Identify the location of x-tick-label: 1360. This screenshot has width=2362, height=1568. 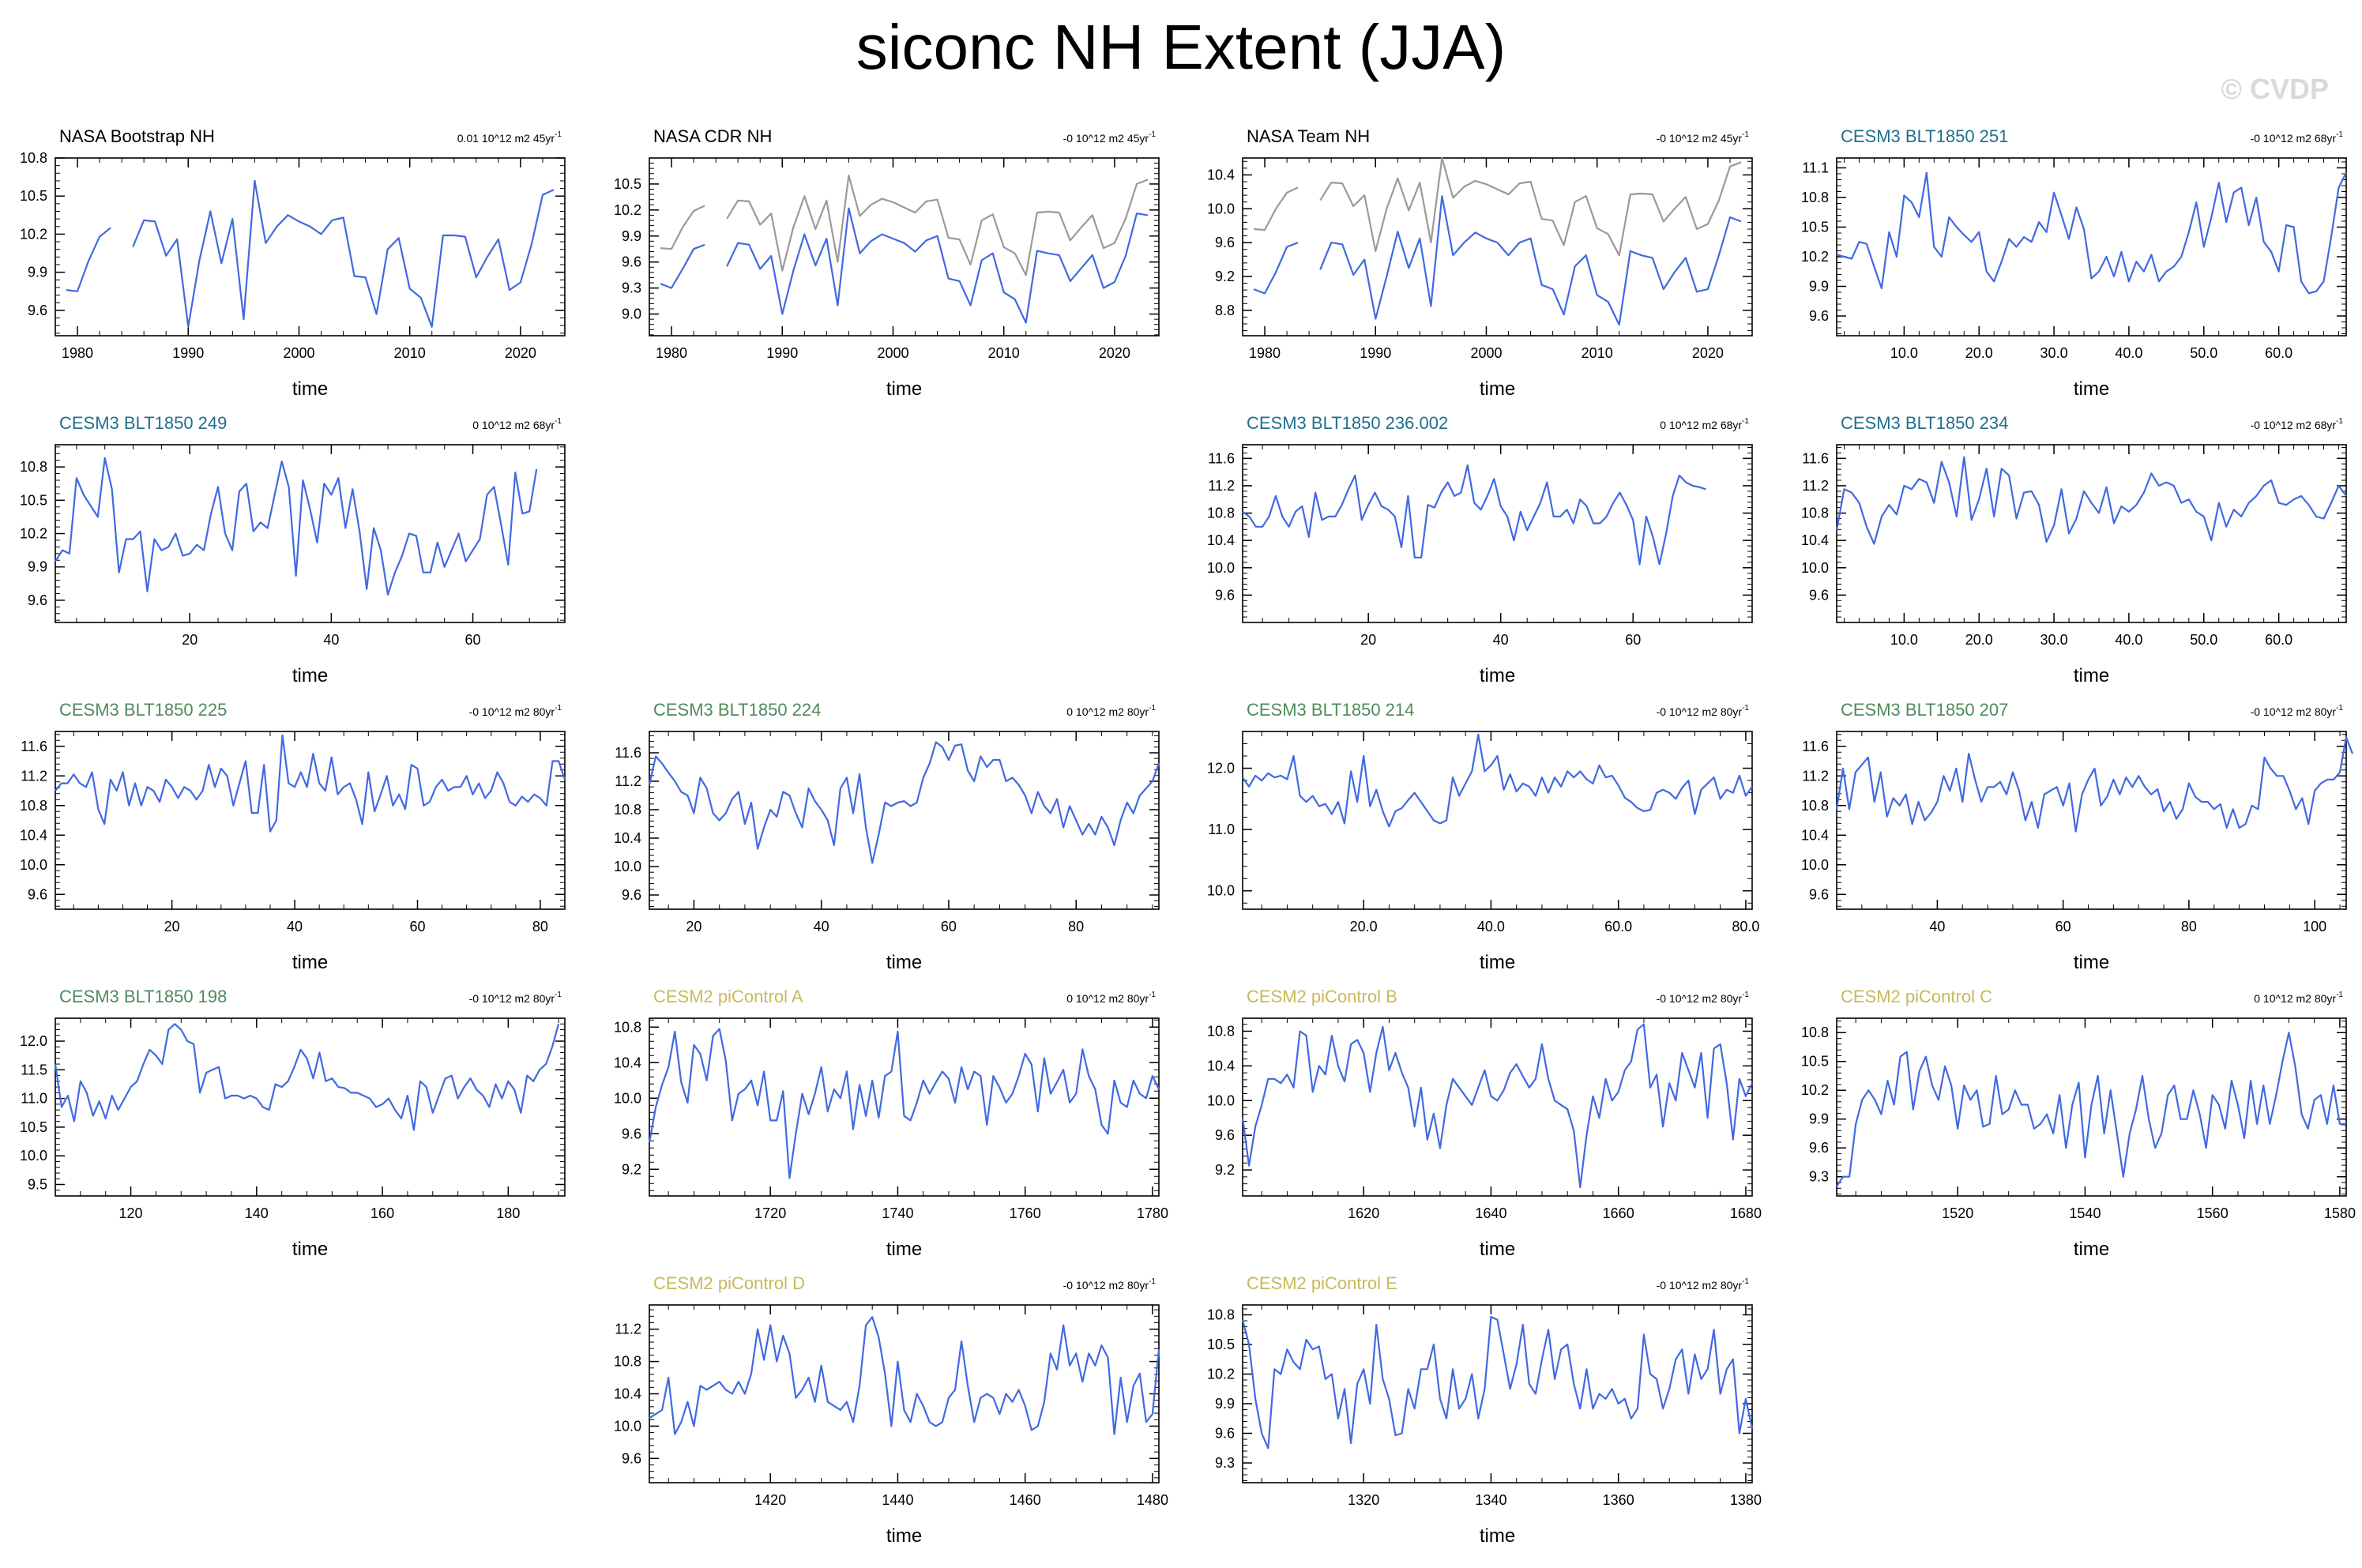
(1619, 1500).